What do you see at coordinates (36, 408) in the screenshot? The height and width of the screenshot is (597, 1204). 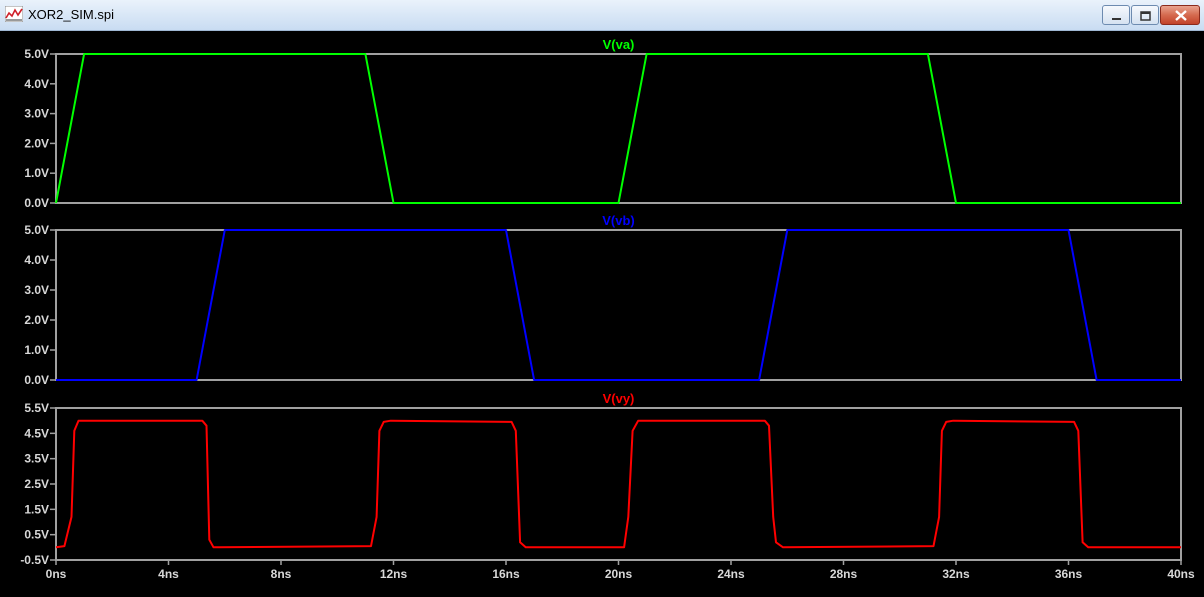 I see `y-tick-label: 5.5V` at bounding box center [36, 408].